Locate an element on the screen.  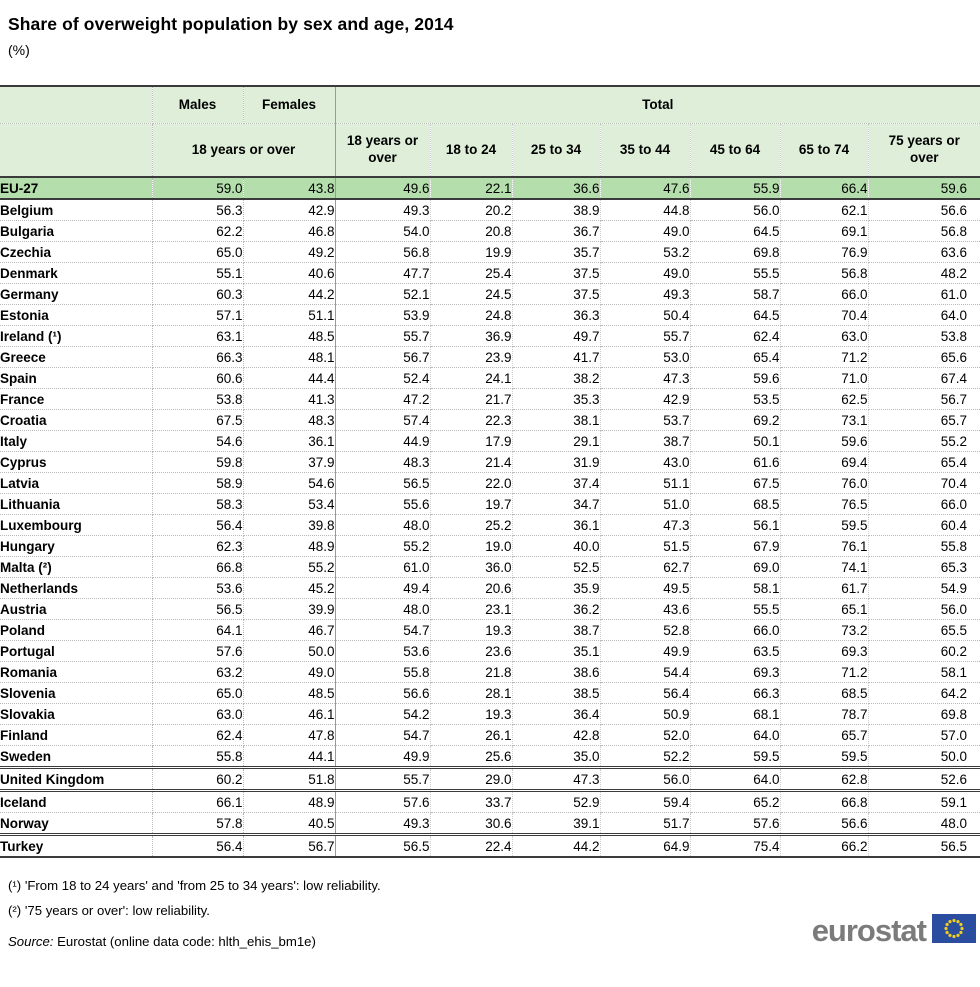
value-cell: 17.9 is located at coordinates (471, 441).